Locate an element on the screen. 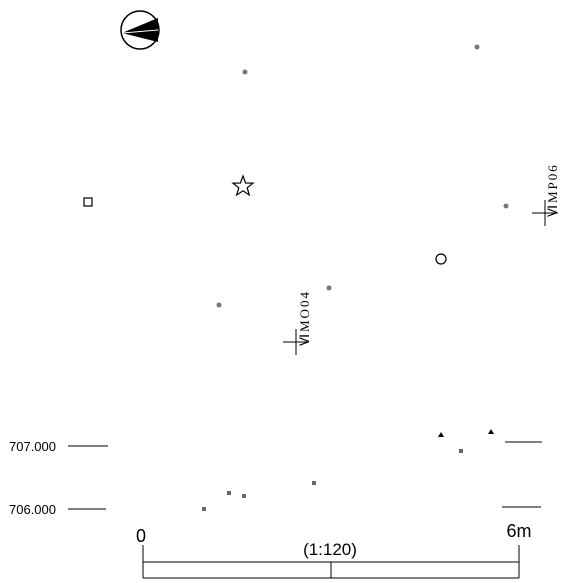  star-marker is located at coordinates (243, 185).